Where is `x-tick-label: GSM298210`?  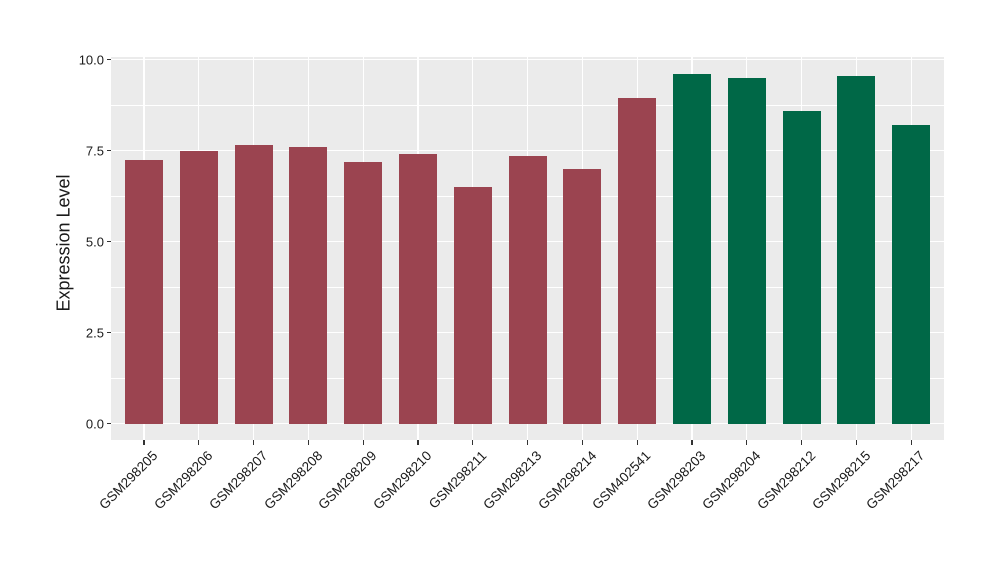 x-tick-label: GSM298210 is located at coordinates (402, 480).